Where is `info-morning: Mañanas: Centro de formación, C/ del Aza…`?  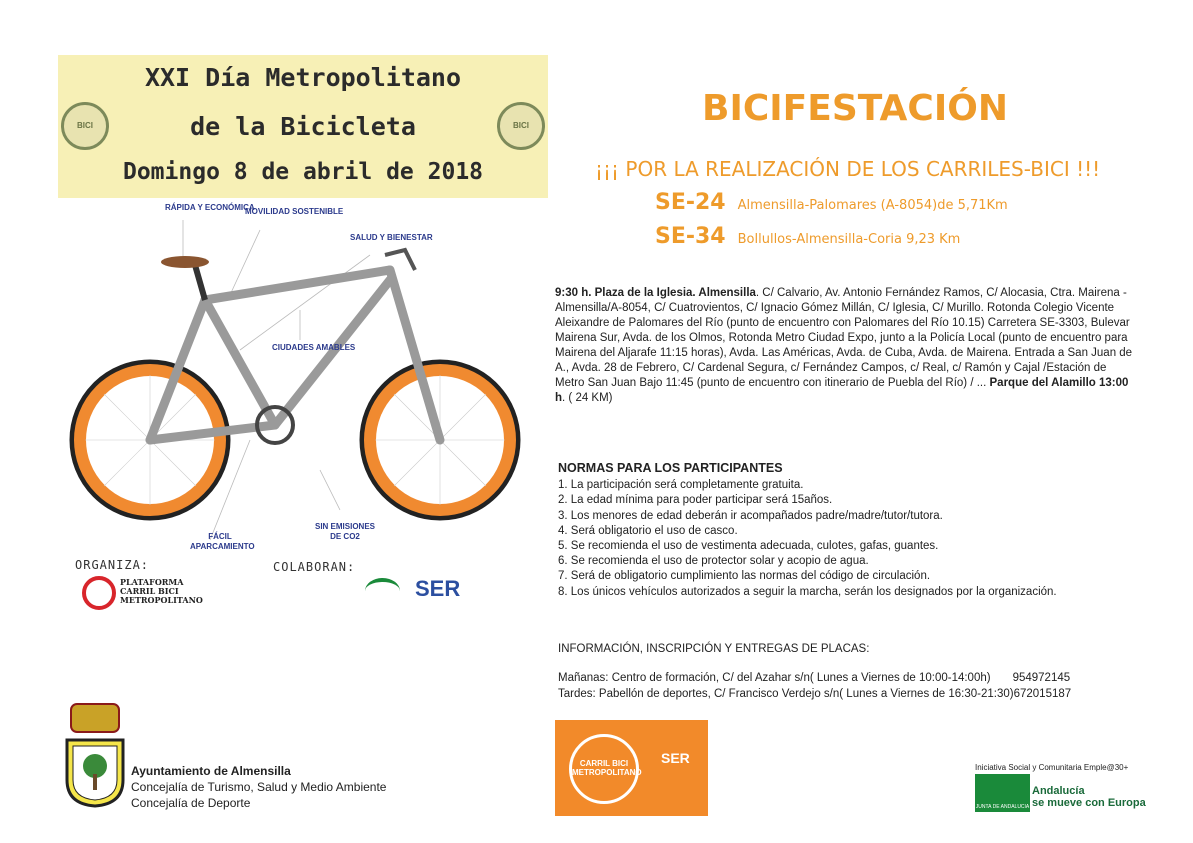 info-morning: Mañanas: Centro de formación, C/ del Aza… is located at coordinates (774, 678).